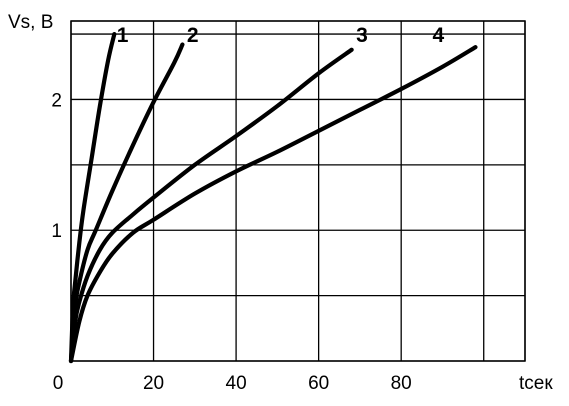 This screenshot has width=569, height=406. Describe the element at coordinates (193, 35) in the screenshot. I see `series-label-2: 2` at that location.